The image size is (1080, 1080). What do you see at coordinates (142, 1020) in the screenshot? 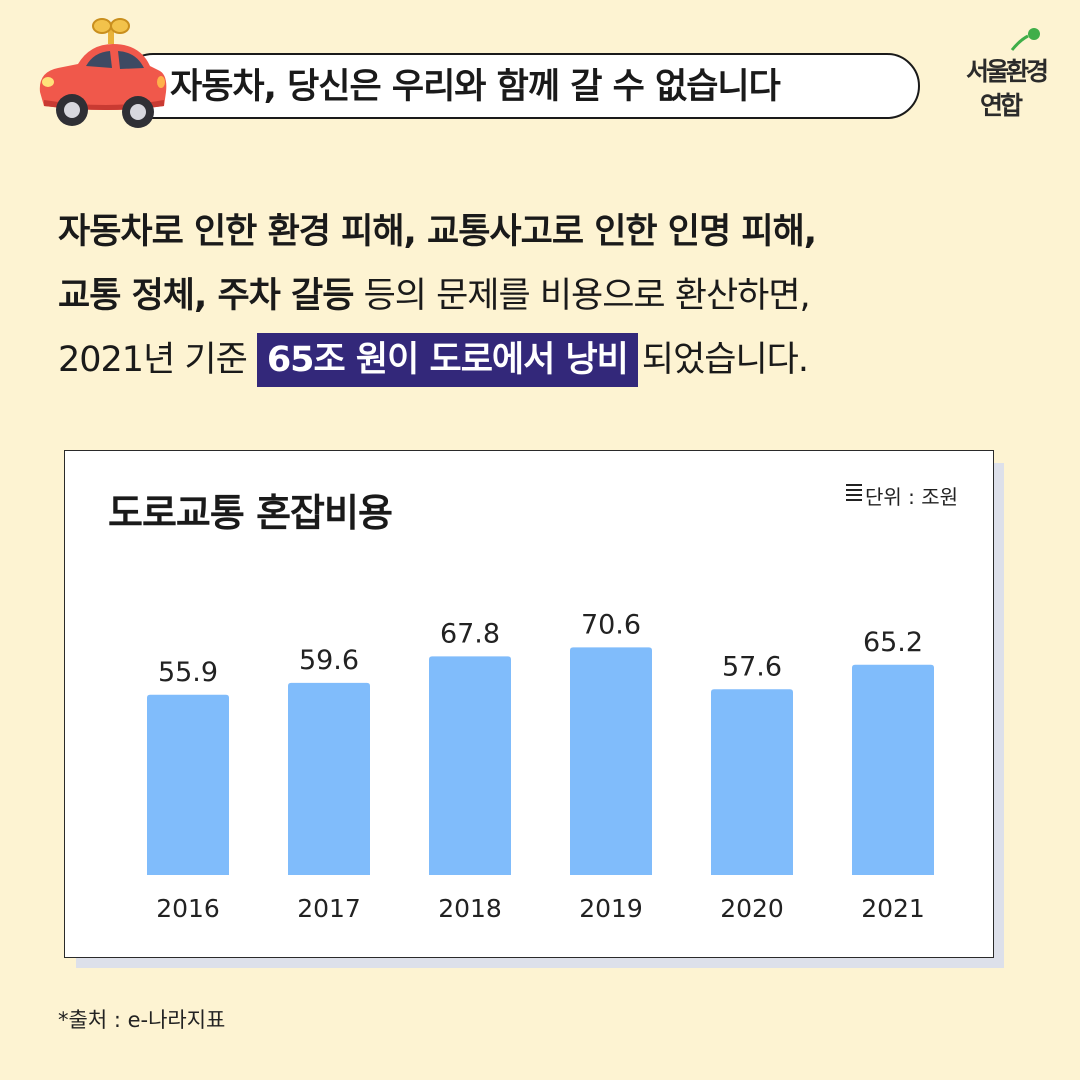
I see `source-note: *출처 : e-나라지표` at bounding box center [142, 1020].